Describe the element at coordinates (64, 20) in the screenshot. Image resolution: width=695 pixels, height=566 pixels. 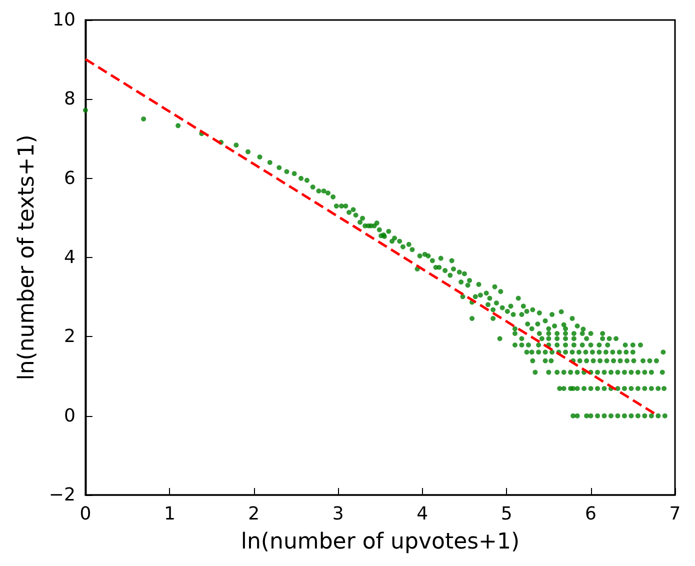
I see `y-tick-label: 10` at that location.